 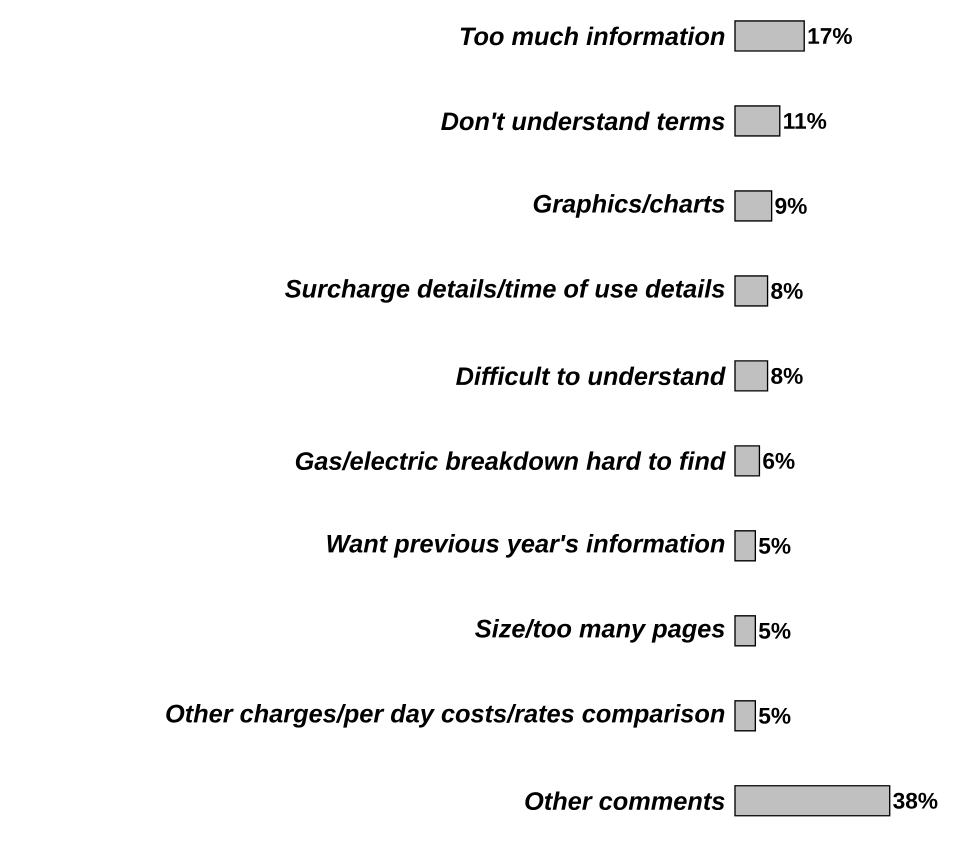 What do you see at coordinates (591, 376) in the screenshot?
I see `y-tick-label: Difficult to understand` at bounding box center [591, 376].